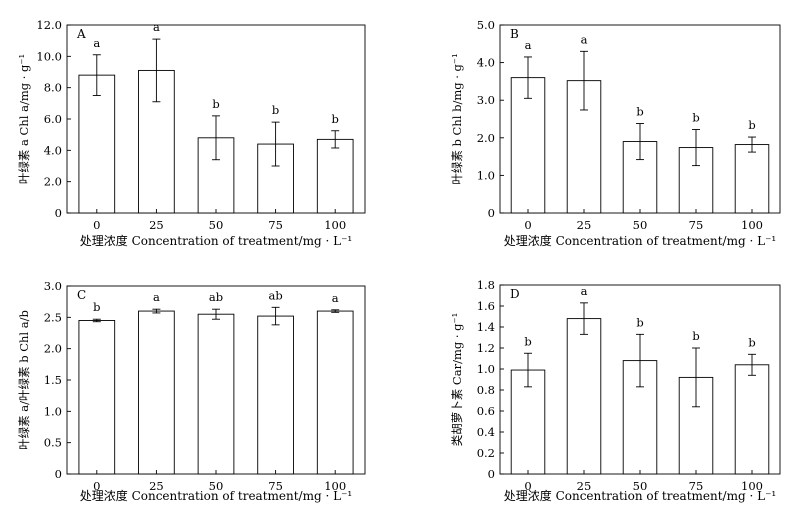  Describe the element at coordinates (53, 88) in the screenshot. I see `y-tick-label: 8.0` at that location.